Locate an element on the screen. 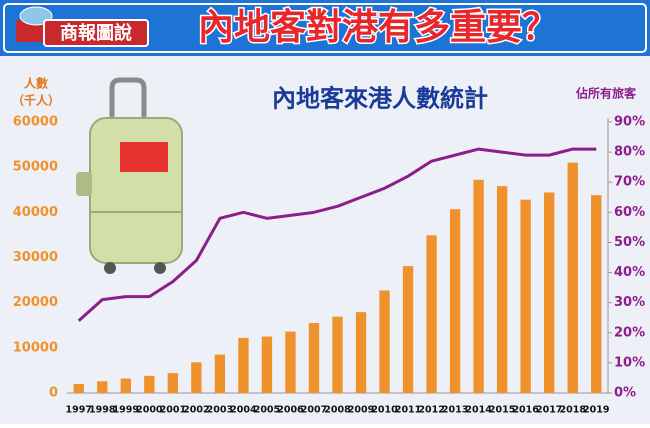  x-tick-label: 2016 is located at coordinates (525, 410).